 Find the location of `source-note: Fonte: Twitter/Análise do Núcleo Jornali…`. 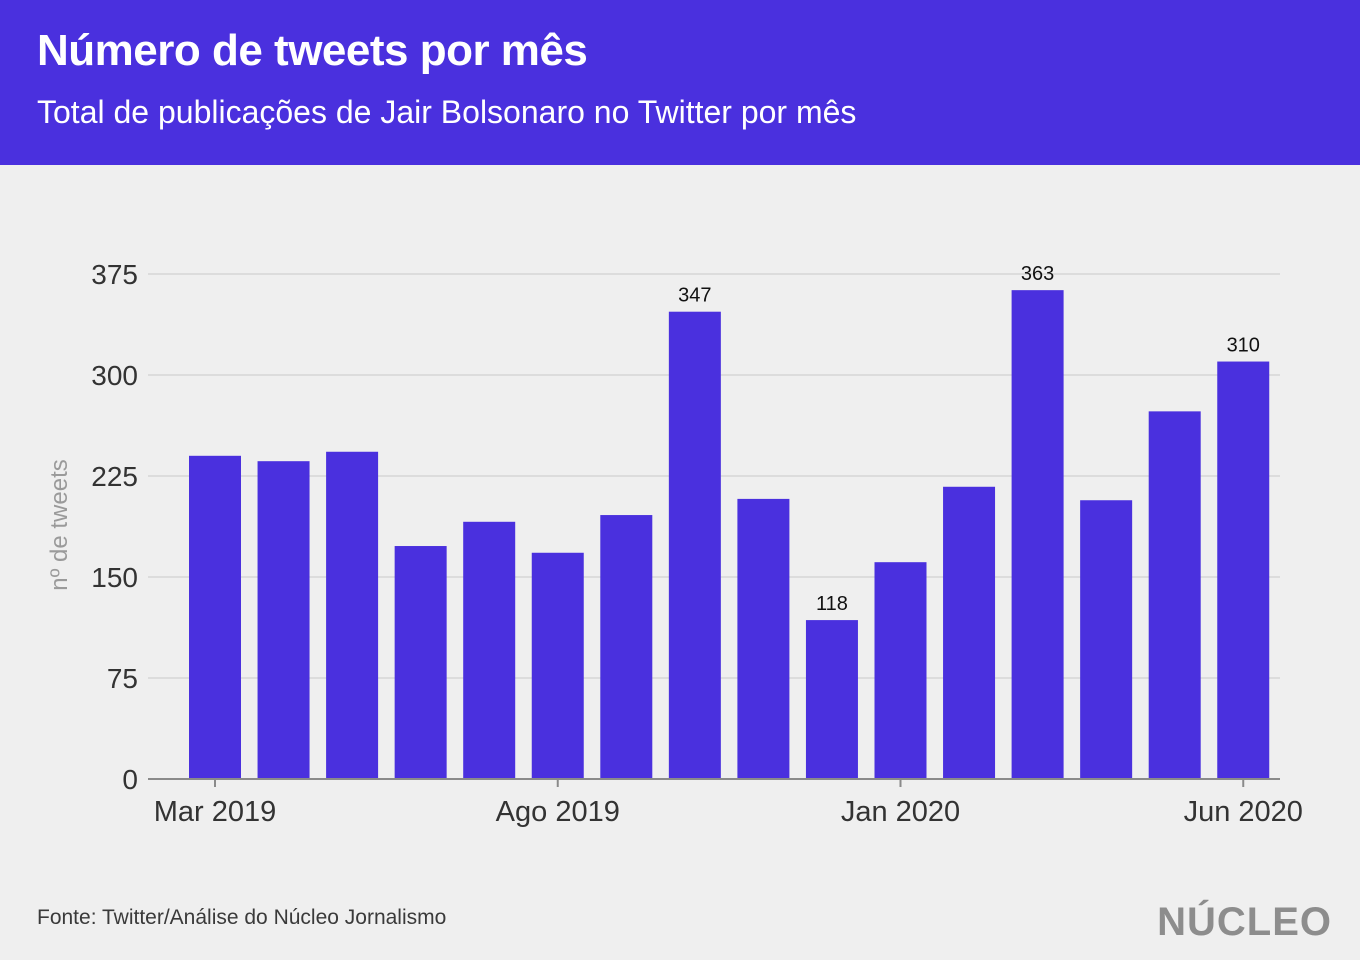

source-note: Fonte: Twitter/Análise do Núcleo Jornali… is located at coordinates (242, 917).